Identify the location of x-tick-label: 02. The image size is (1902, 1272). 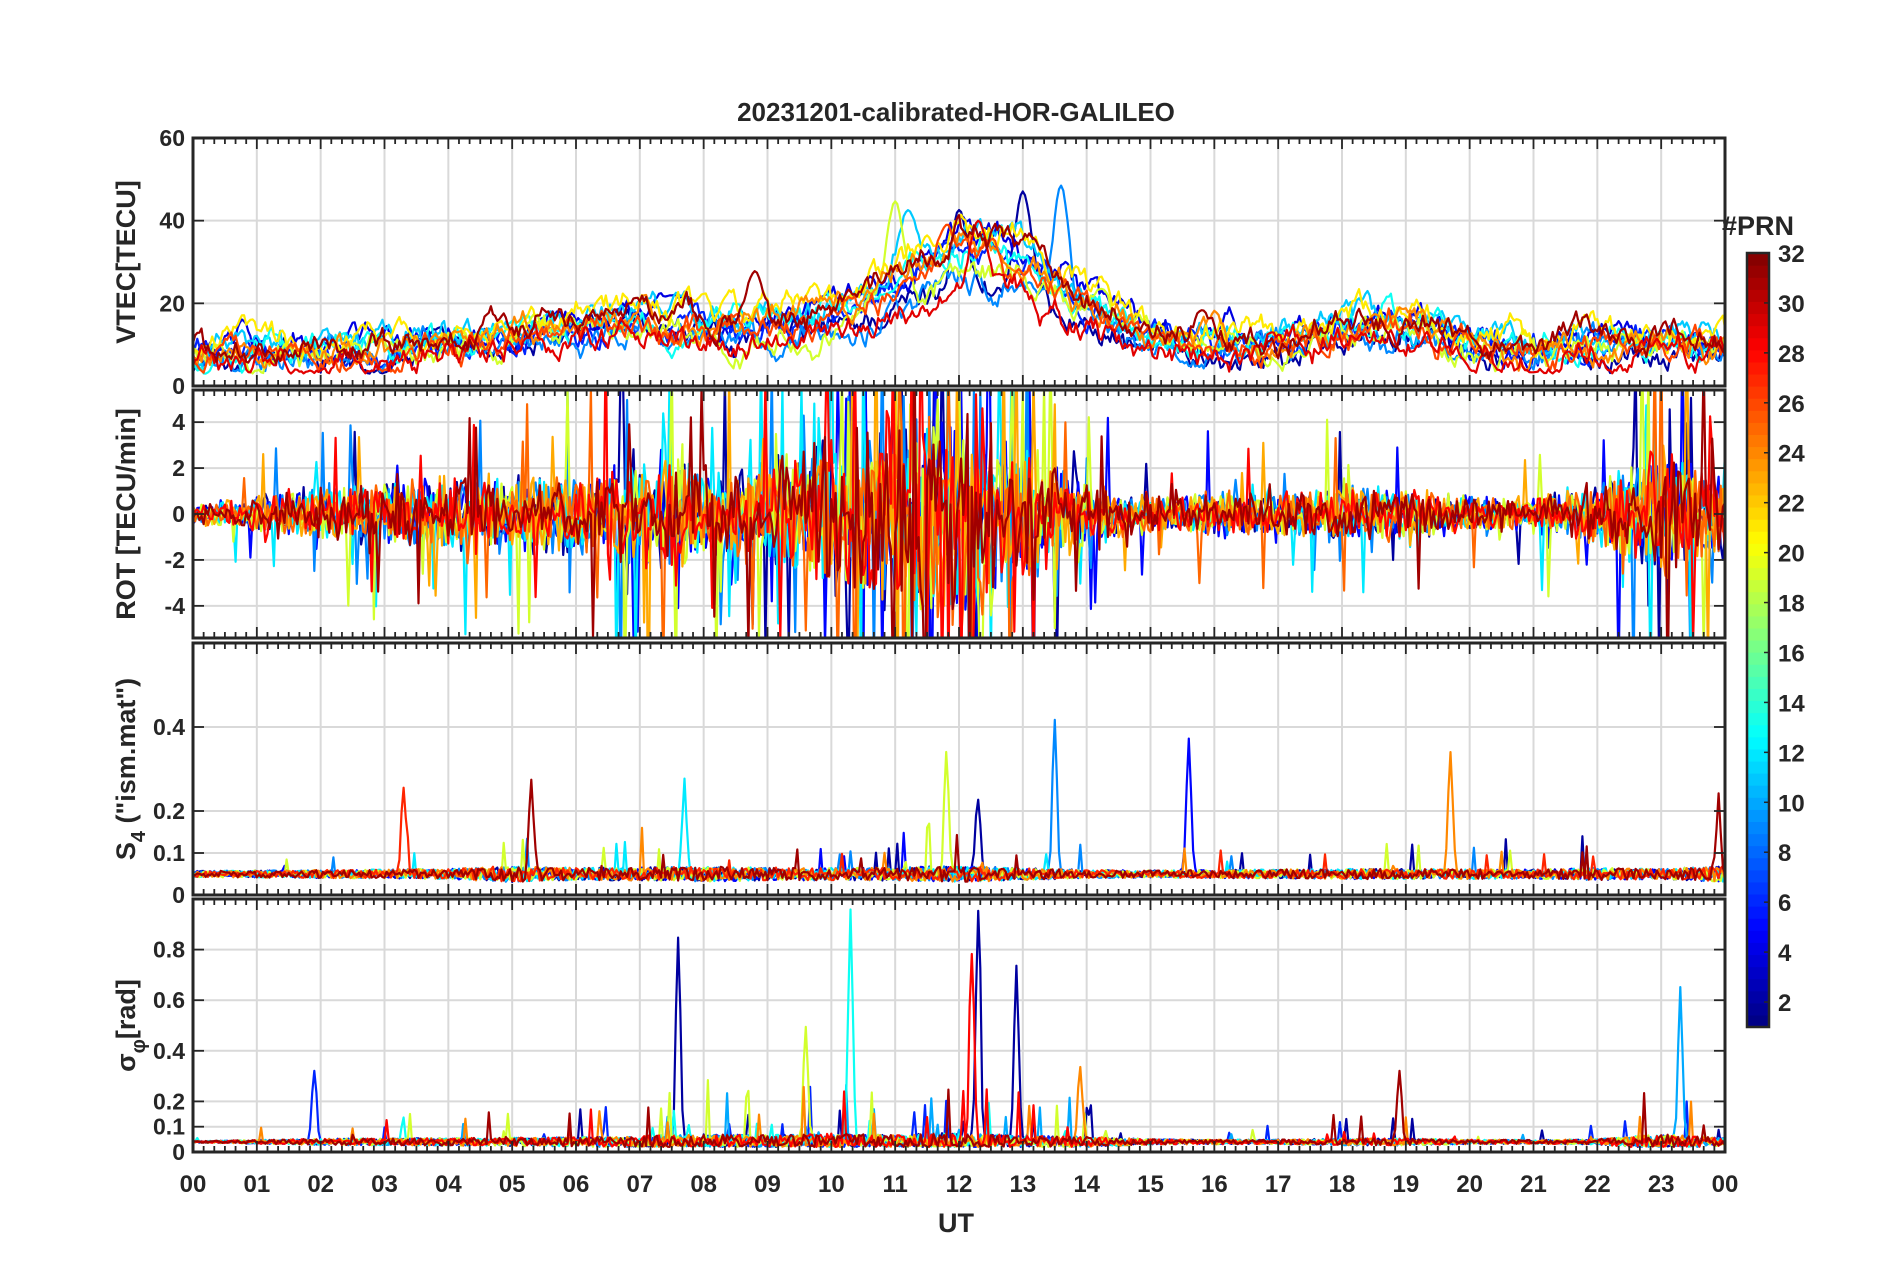
(320, 1184).